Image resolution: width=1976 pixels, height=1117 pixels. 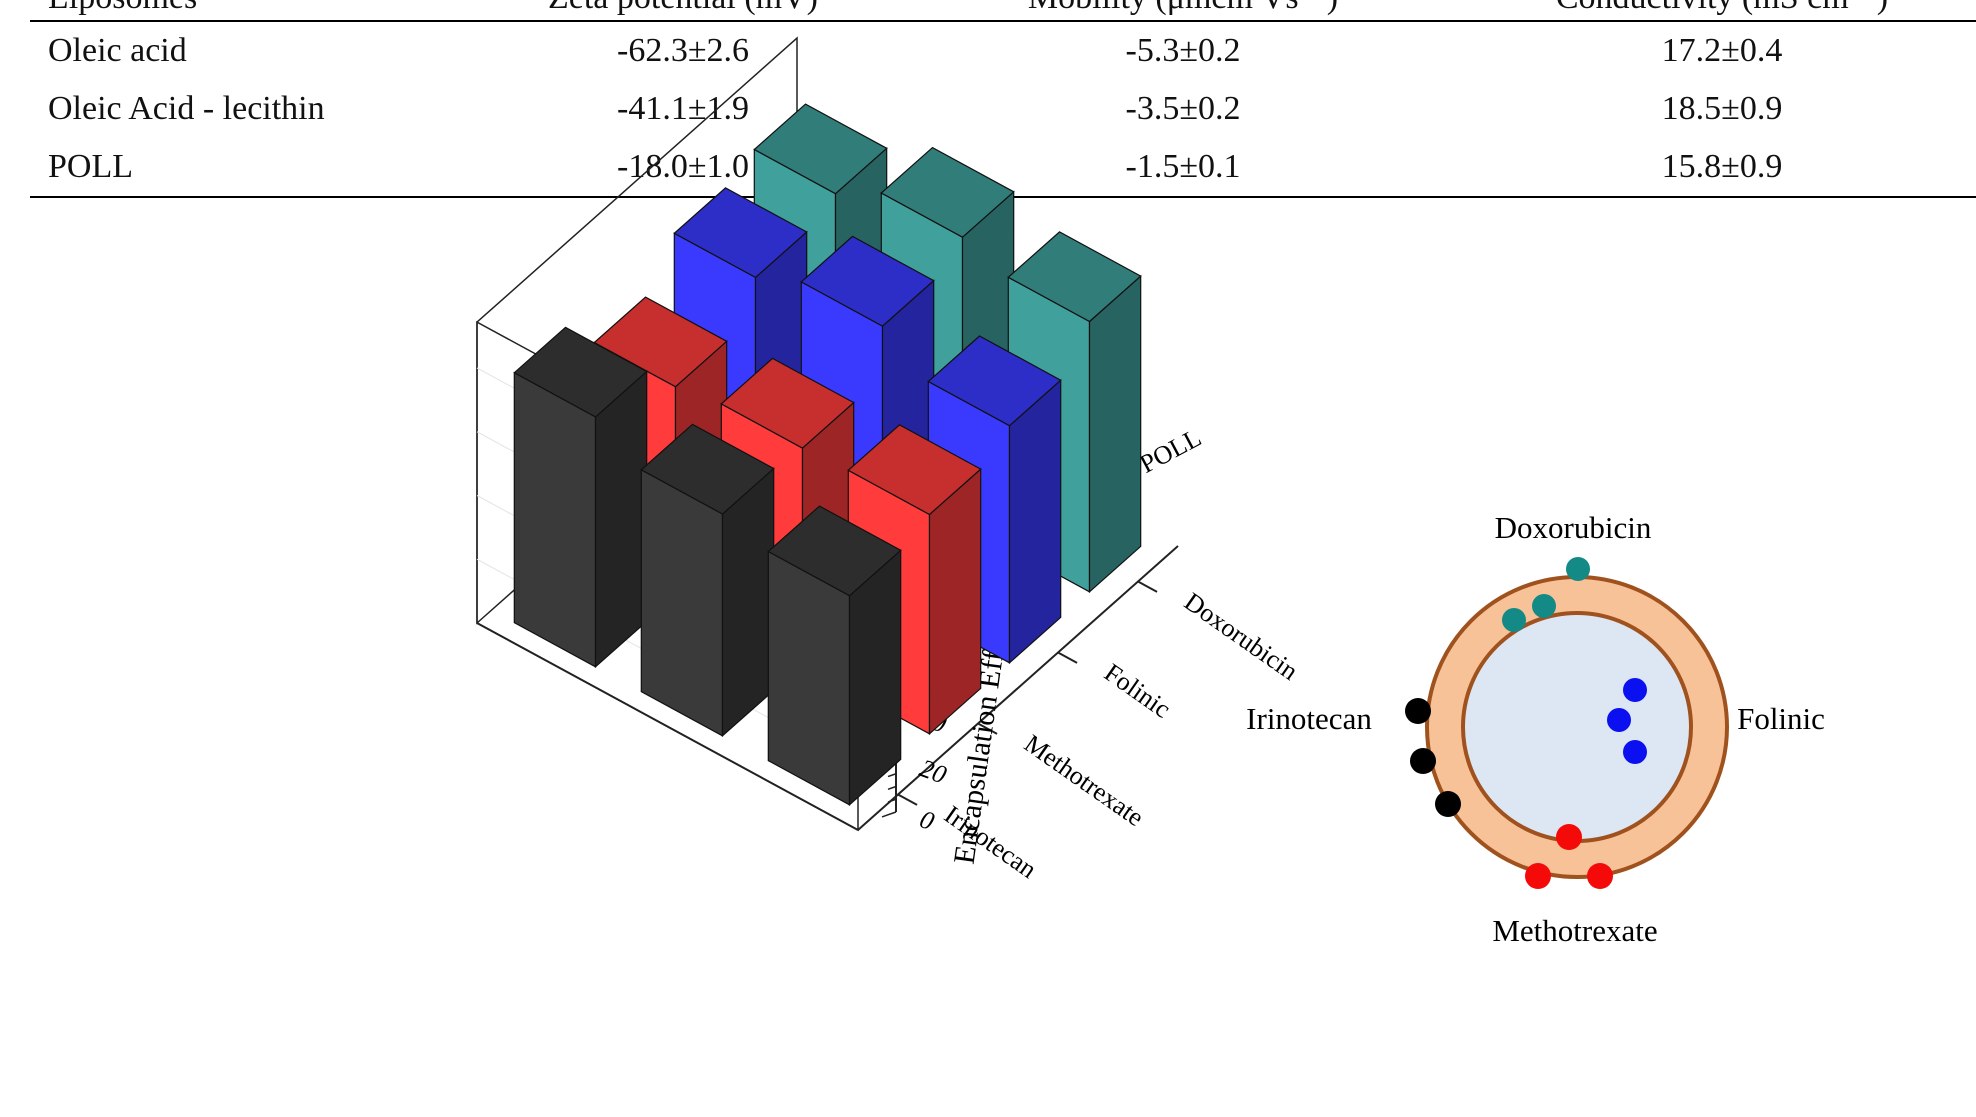 What do you see at coordinates (1781, 718) in the screenshot?
I see `folinic-label: Folinic` at bounding box center [1781, 718].